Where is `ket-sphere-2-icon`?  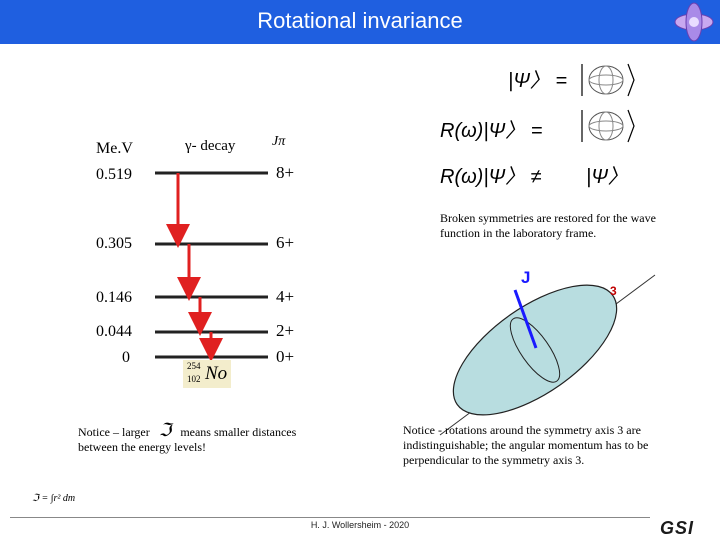
ket-sphere-2-icon is located at coordinates (608, 126).